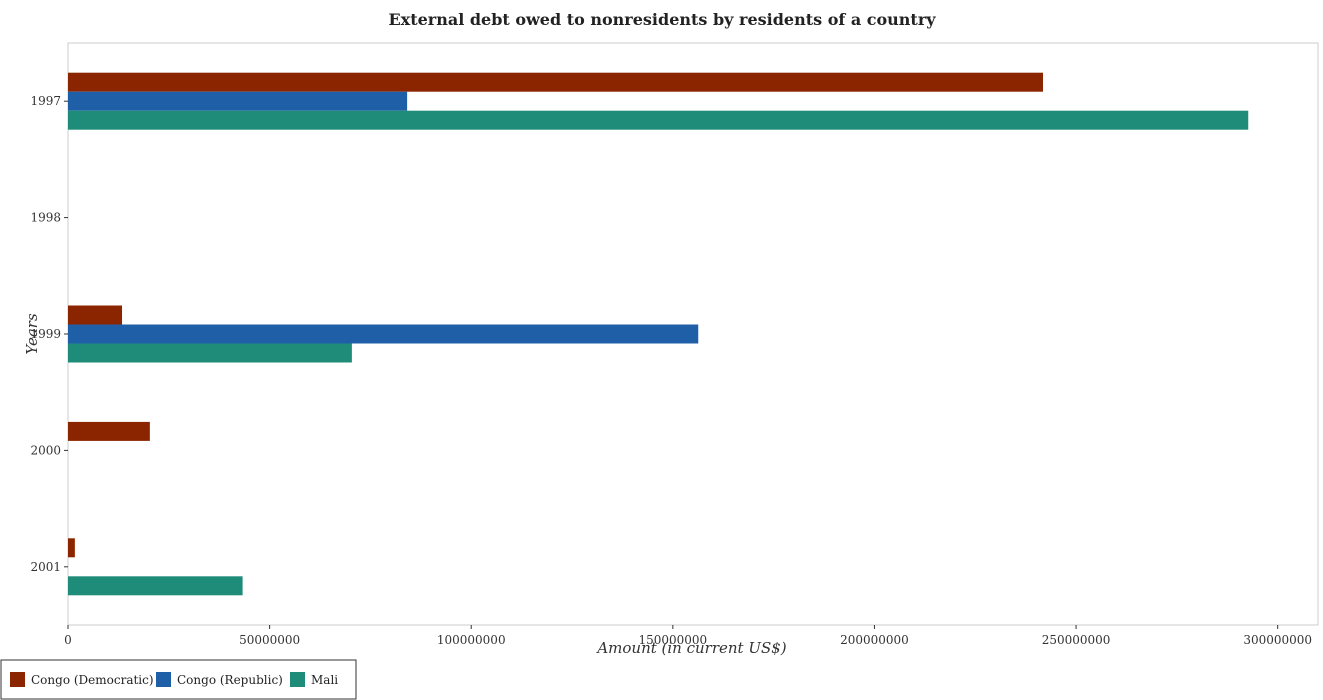  What do you see at coordinates (658, 120) in the screenshot?
I see `bar-mali-1997` at bounding box center [658, 120].